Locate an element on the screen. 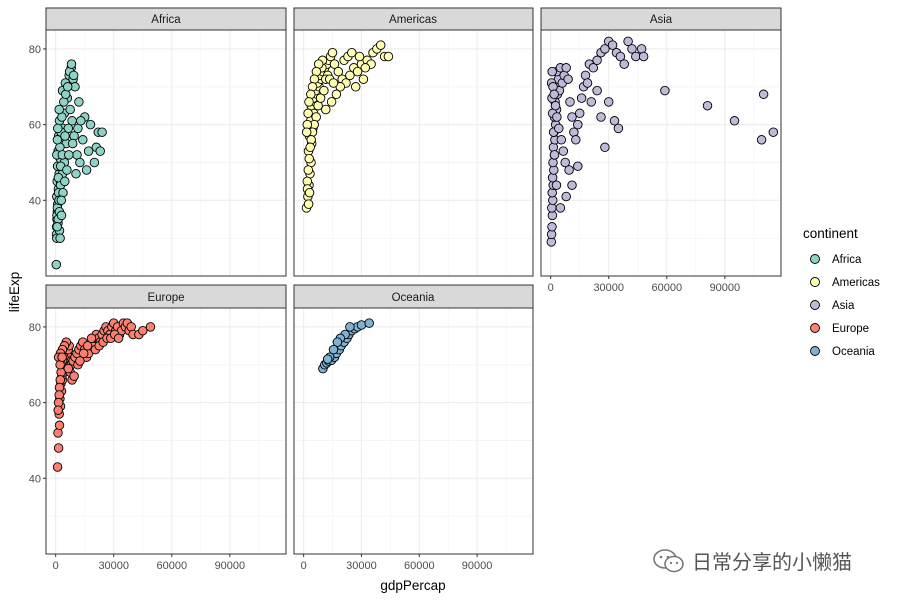 The width and height of the screenshot is (900, 600). gridlines-asia is located at coordinates (661, 153).